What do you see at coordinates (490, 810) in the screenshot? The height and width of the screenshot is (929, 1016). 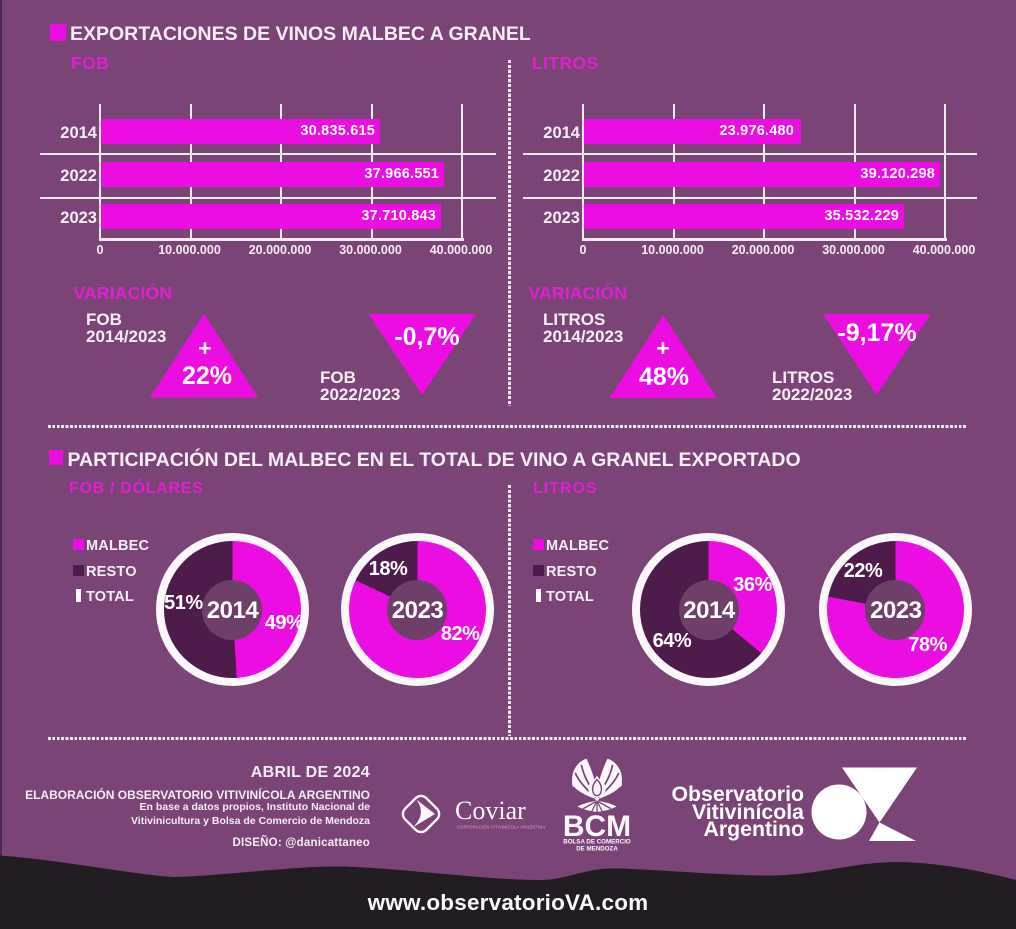 I see `svg-text: Coviar` at bounding box center [490, 810].